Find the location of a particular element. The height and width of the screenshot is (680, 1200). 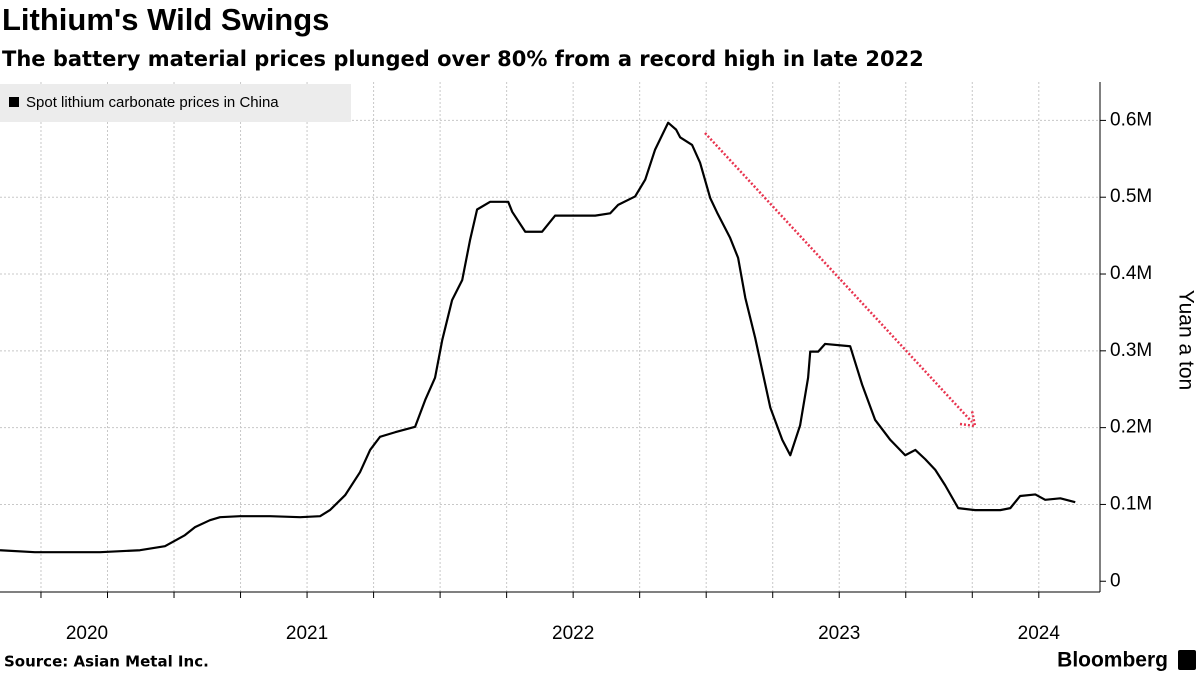

y-tick-label: 0.3M is located at coordinates (1131, 350).